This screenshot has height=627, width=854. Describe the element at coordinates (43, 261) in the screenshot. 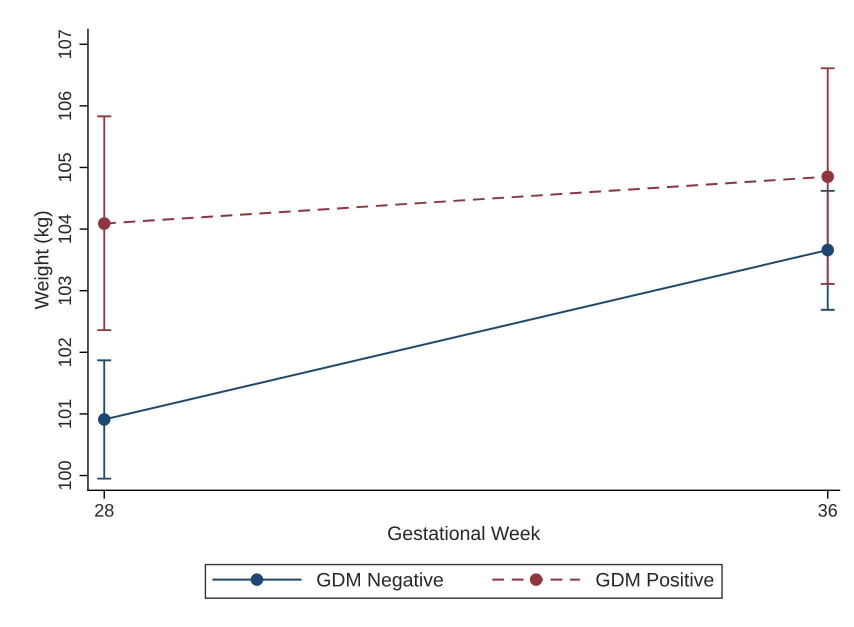

I see `y-axis-title: Weight (kg)` at that location.